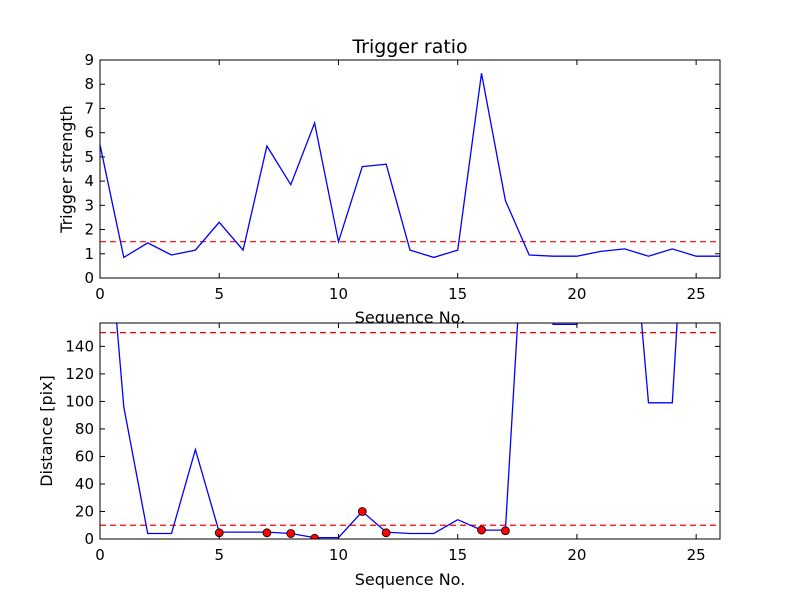  Describe the element at coordinates (219, 555) in the screenshot. I see `x-tick-label-bottom: 5` at that location.